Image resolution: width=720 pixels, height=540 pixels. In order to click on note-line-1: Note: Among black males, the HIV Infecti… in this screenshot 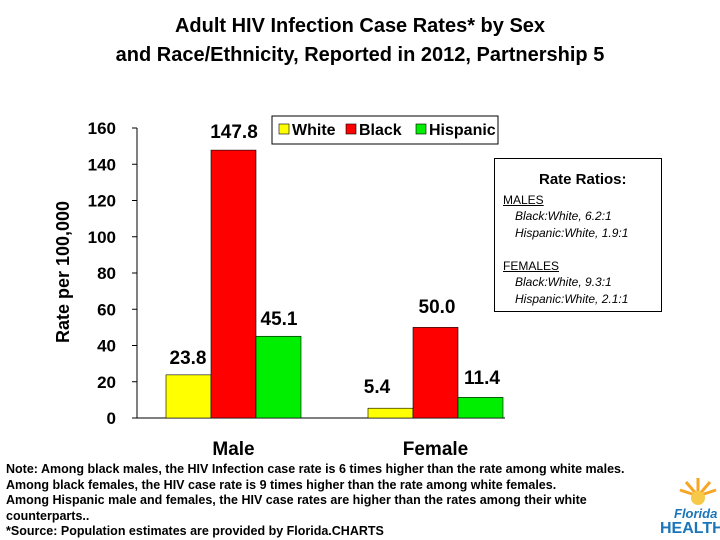, I will do `click(315, 469)`.